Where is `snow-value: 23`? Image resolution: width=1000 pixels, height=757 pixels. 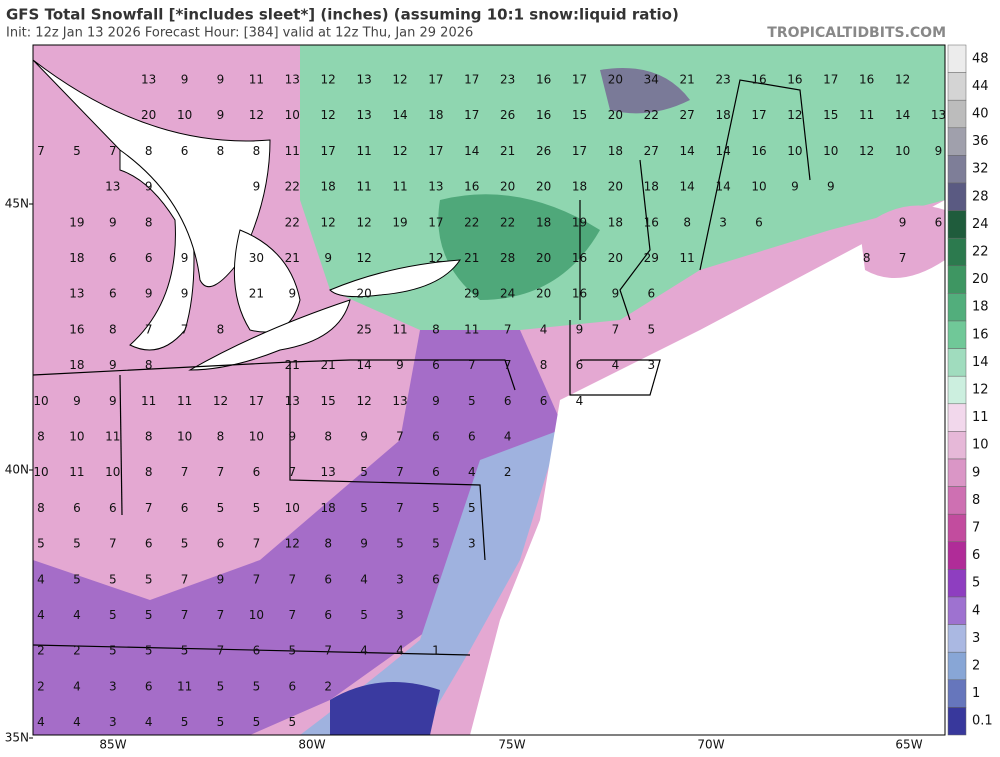 snow-value: 23 is located at coordinates (507, 80).